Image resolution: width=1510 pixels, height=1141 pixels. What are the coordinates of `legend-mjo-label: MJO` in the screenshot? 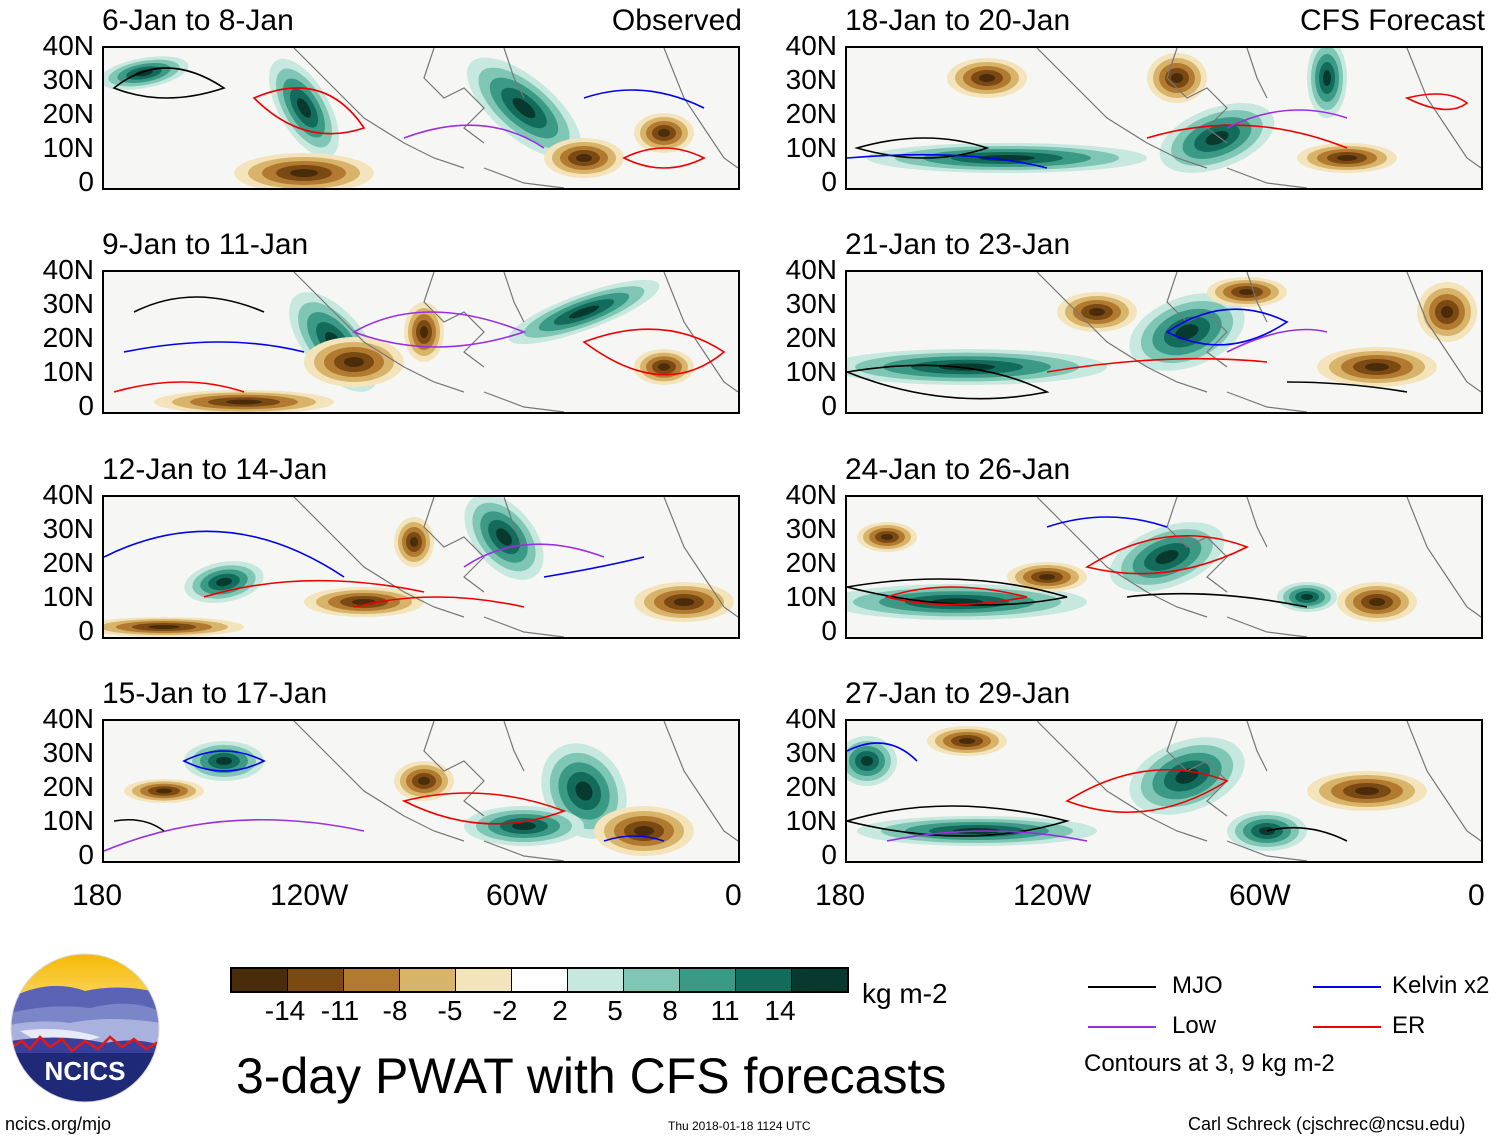 It's located at (1197, 985).